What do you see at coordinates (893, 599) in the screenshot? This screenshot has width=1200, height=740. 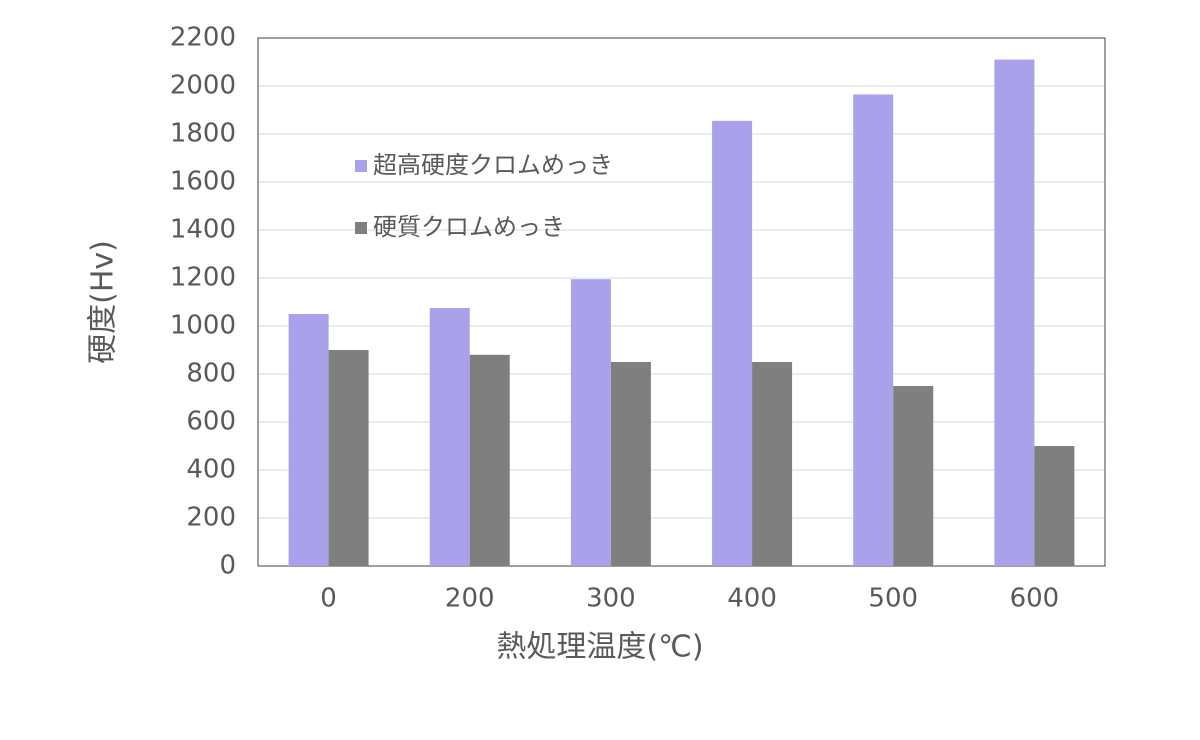 I see `x-tick-label: 500` at bounding box center [893, 599].